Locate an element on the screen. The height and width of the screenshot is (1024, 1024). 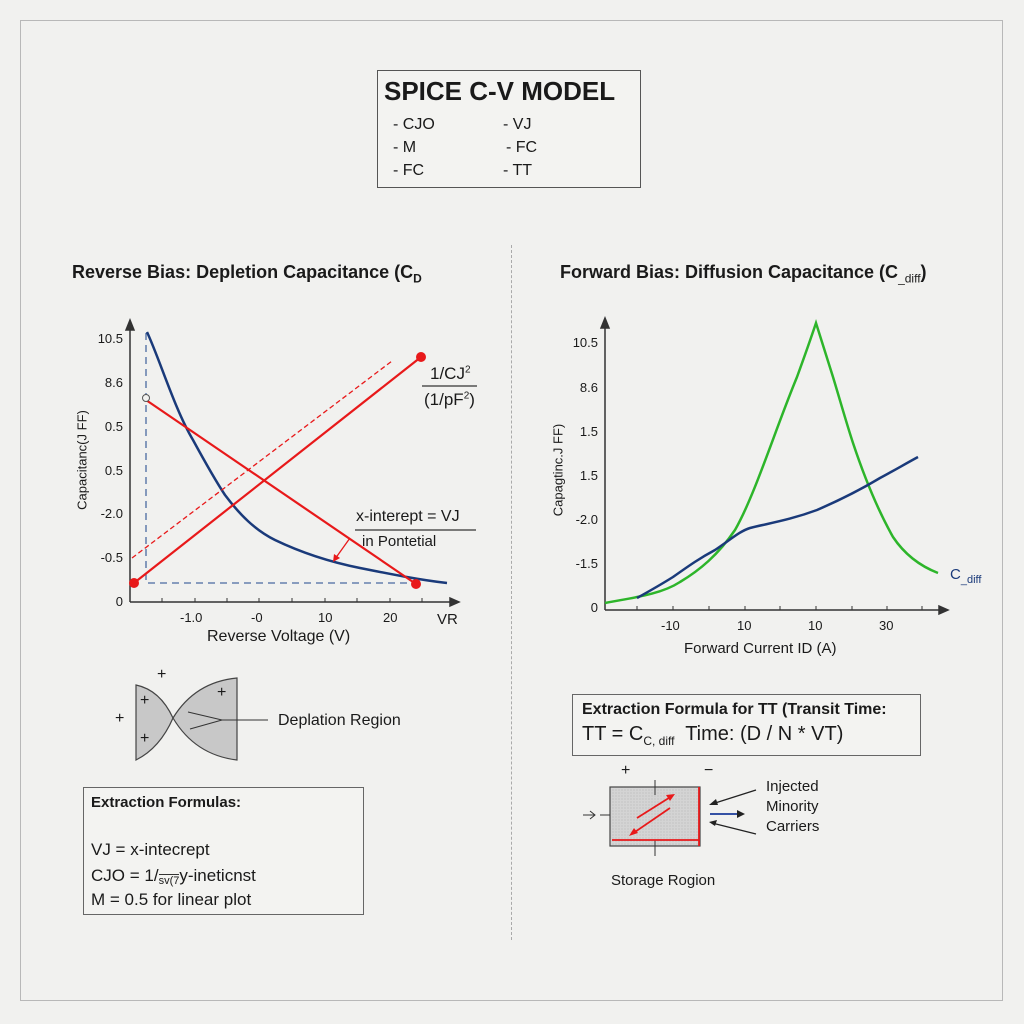
depletion-right-lobe is located at coordinates (205, 719).